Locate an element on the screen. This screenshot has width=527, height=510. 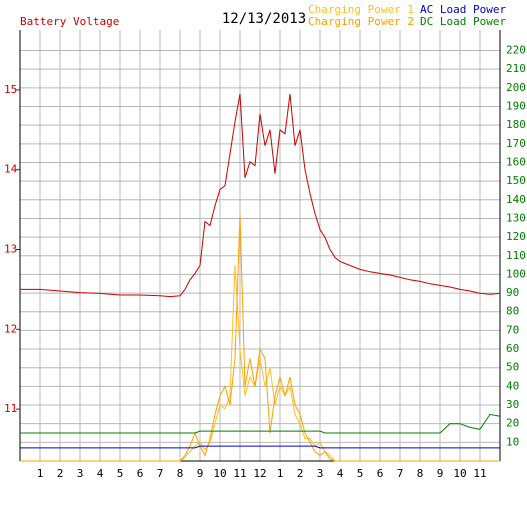
y2-tick-label: 210 is located at coordinates (516, 68).